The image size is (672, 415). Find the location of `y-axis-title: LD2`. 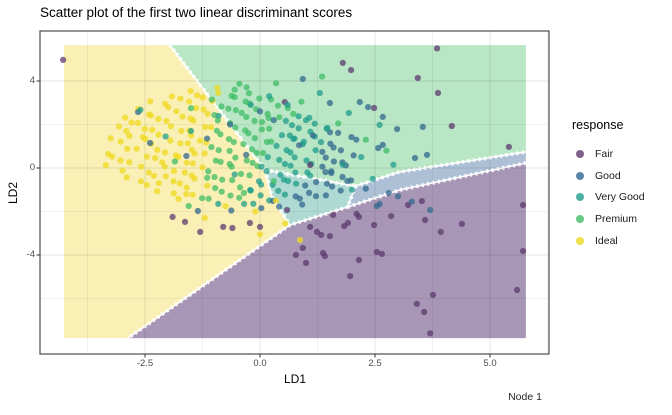

y-axis-title: LD2 is located at coordinates (13, 193).